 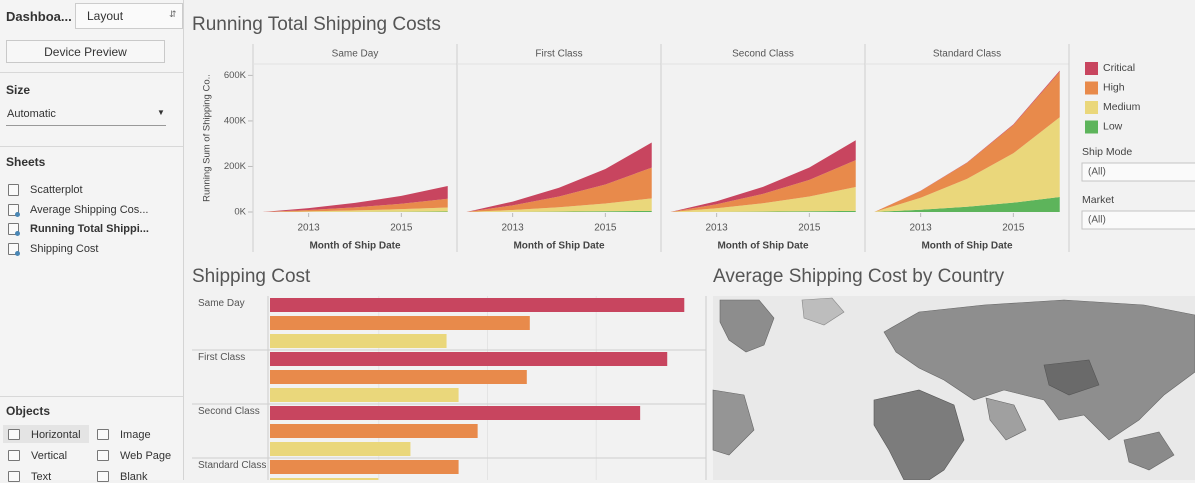 What do you see at coordinates (234, 412) in the screenshot?
I see `category-label: Second Class` at bounding box center [234, 412].